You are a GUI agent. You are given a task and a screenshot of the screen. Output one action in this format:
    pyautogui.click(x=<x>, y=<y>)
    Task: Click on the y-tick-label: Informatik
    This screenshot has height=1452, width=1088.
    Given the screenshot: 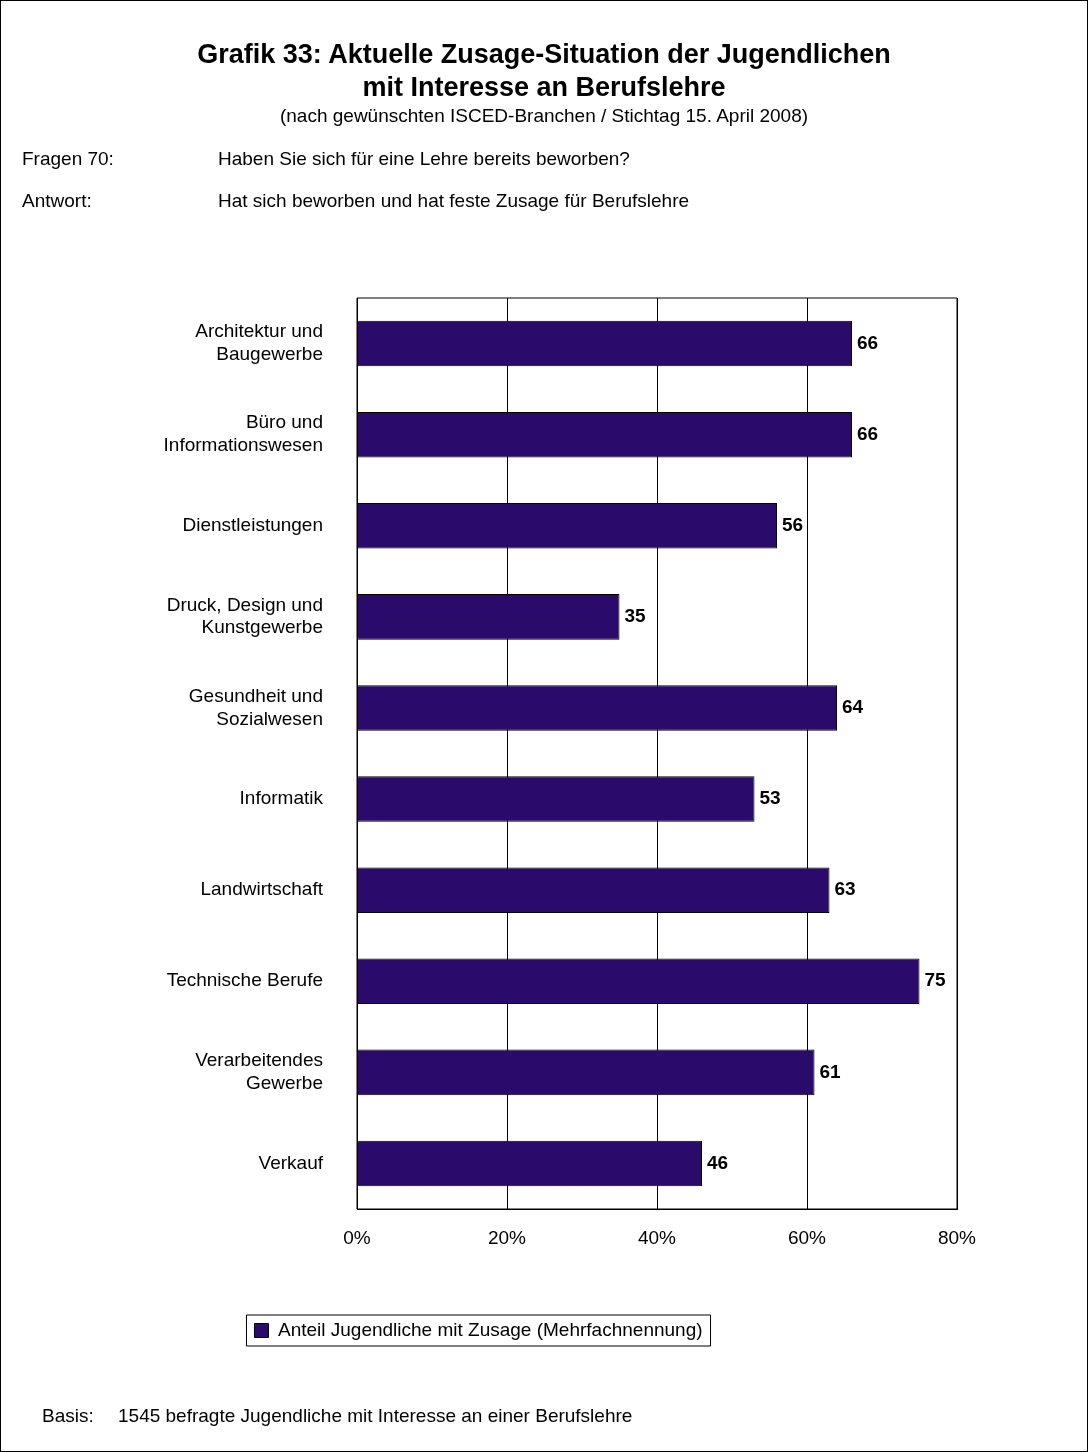 What is the action you would take?
    pyautogui.click(x=281, y=798)
    